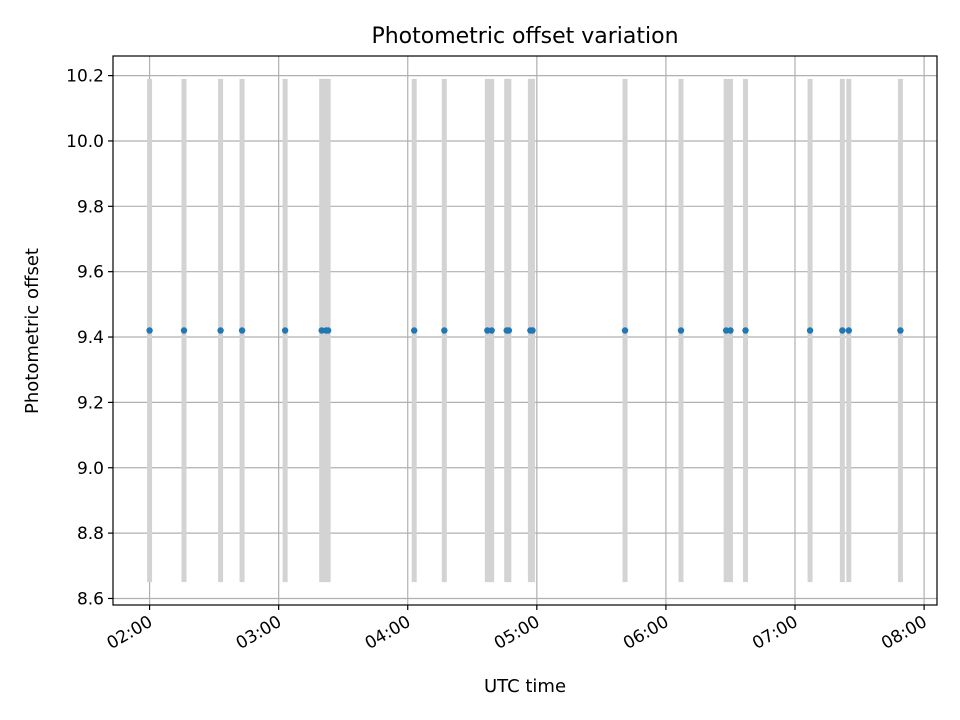 Image resolution: width=960 pixels, height=720 pixels. What do you see at coordinates (90, 534) in the screenshot?
I see `y-tick-label: 8.8` at bounding box center [90, 534].